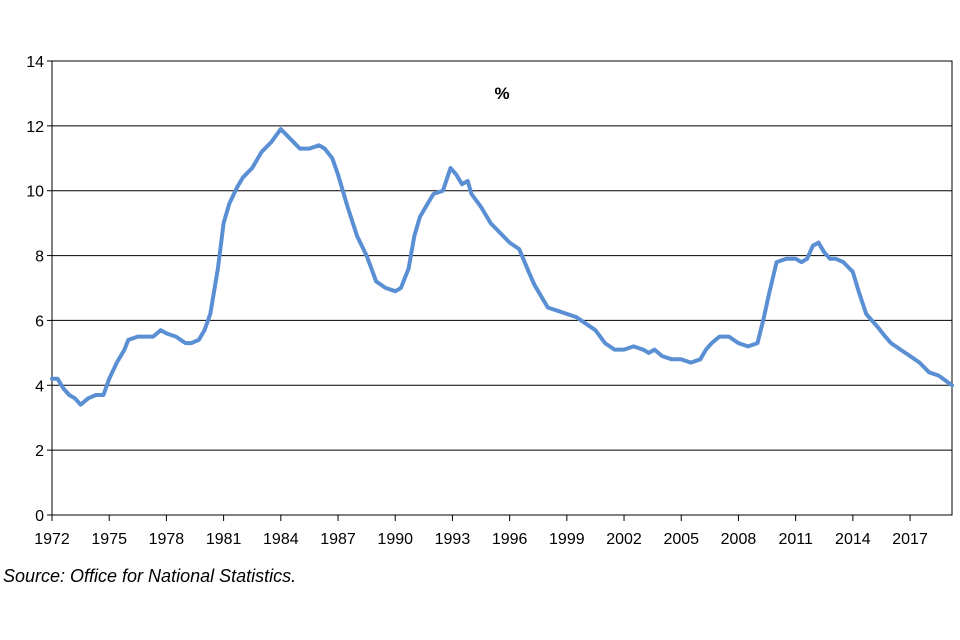 The image size is (960, 640). What do you see at coordinates (109, 539) in the screenshot?
I see `x-tick-label: 1975` at bounding box center [109, 539].